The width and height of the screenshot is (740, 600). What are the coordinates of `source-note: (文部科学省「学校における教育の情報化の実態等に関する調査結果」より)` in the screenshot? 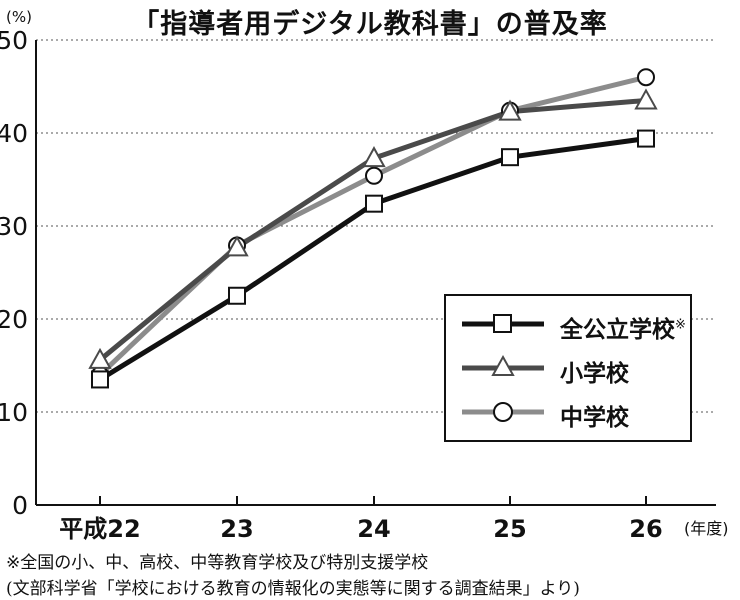 It's located at (293, 589).